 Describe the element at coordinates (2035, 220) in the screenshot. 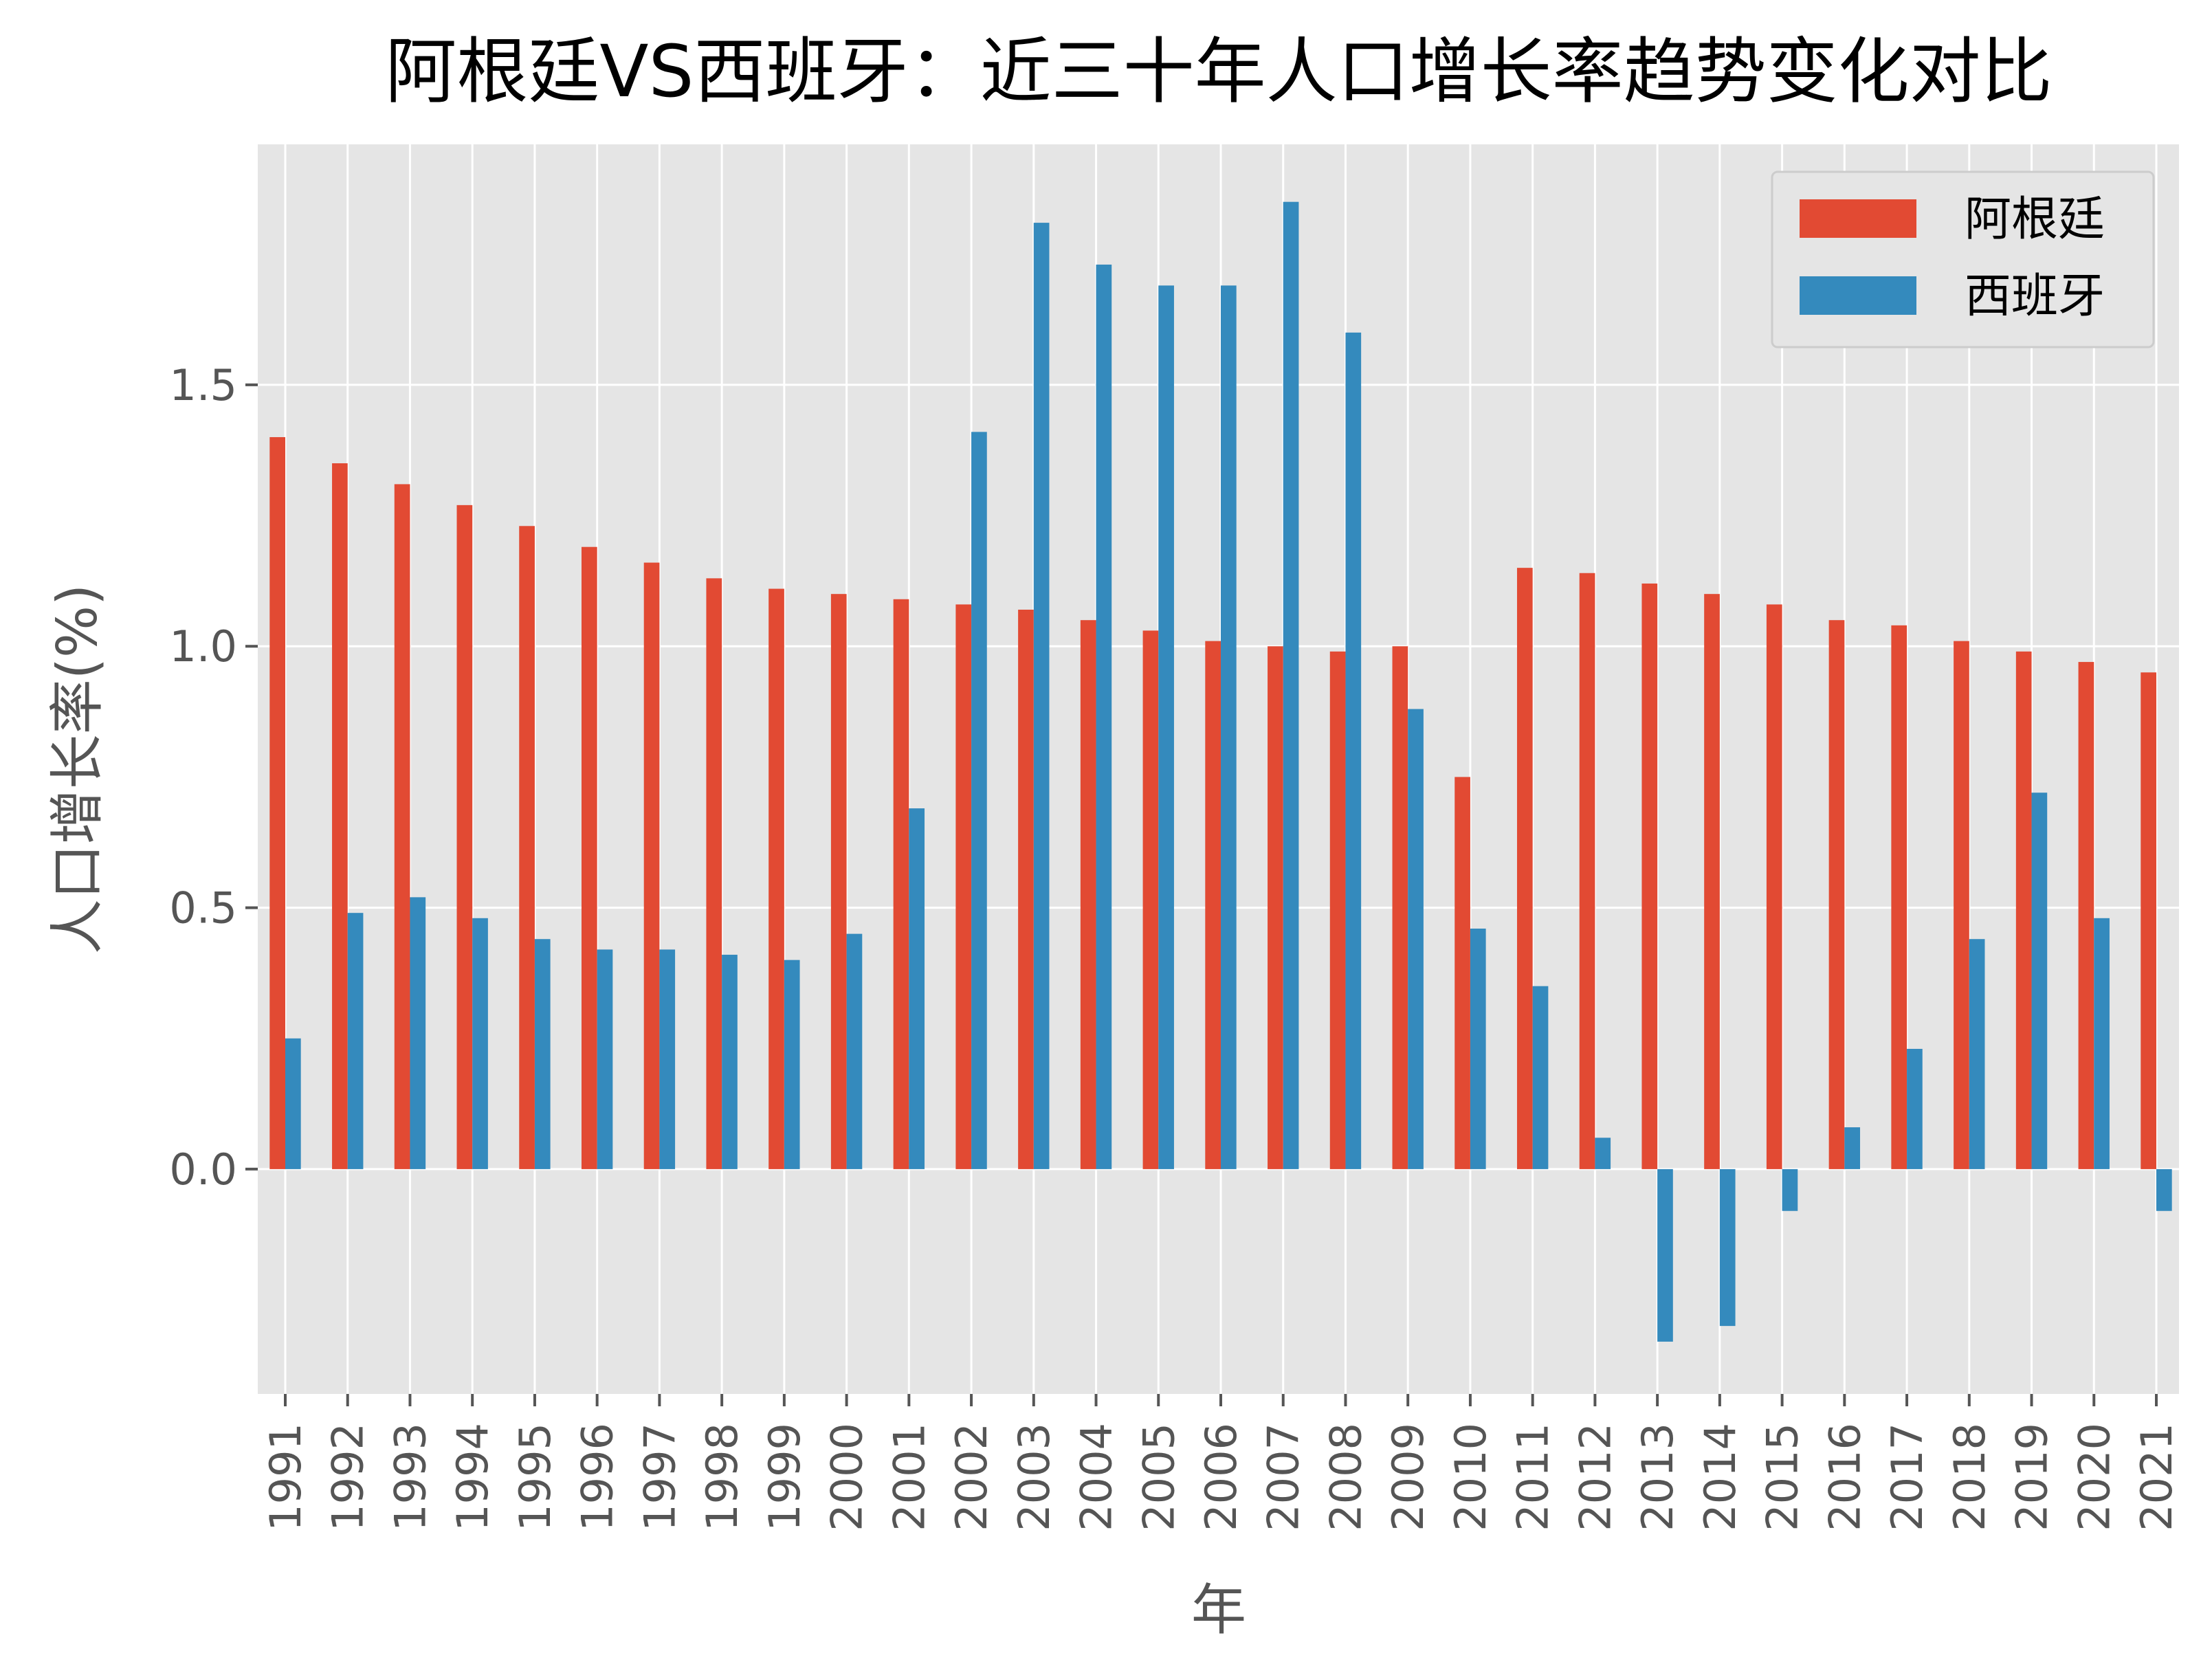

I see `legend-label: 阿根廷` at that location.